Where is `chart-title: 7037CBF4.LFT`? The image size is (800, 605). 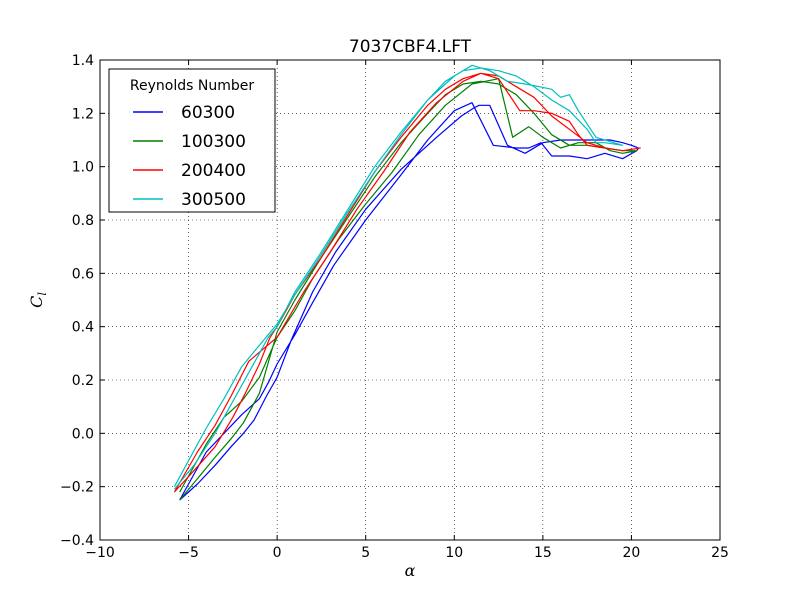
chart-title: 7037CBF4.LFT is located at coordinates (410, 47).